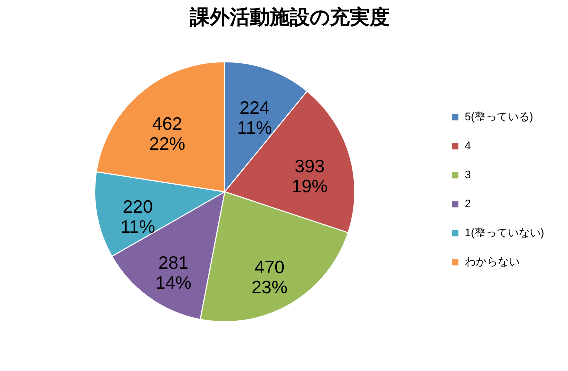  I want to click on data-label: 393 19%, so click(310, 176).